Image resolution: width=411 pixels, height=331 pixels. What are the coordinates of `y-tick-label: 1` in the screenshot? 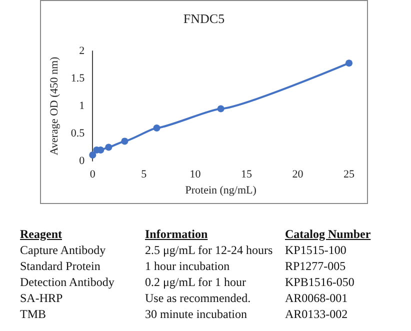 It's located at (82, 106).